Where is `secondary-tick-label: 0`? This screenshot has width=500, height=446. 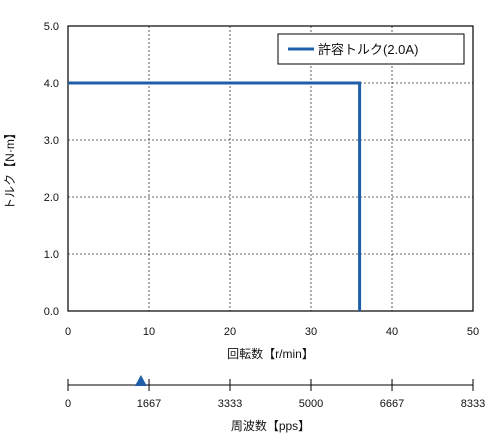 secondary-tick-label: 0 is located at coordinates (68, 404).